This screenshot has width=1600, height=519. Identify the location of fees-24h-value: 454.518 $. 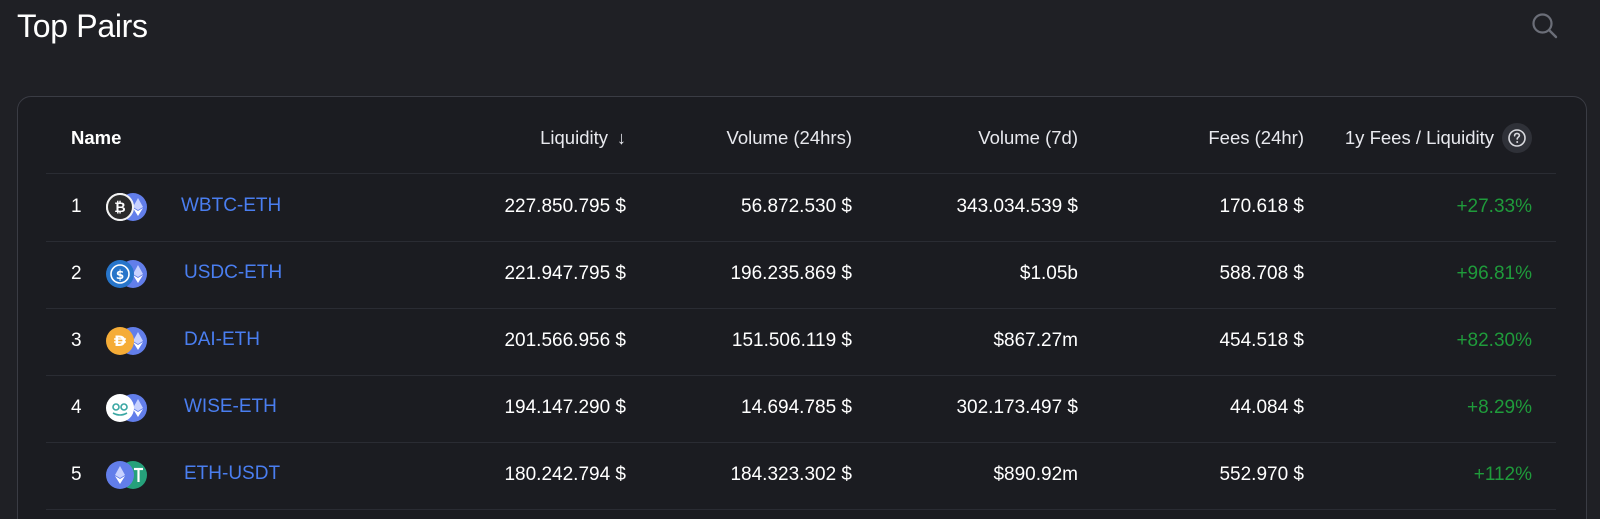
(1261, 340).